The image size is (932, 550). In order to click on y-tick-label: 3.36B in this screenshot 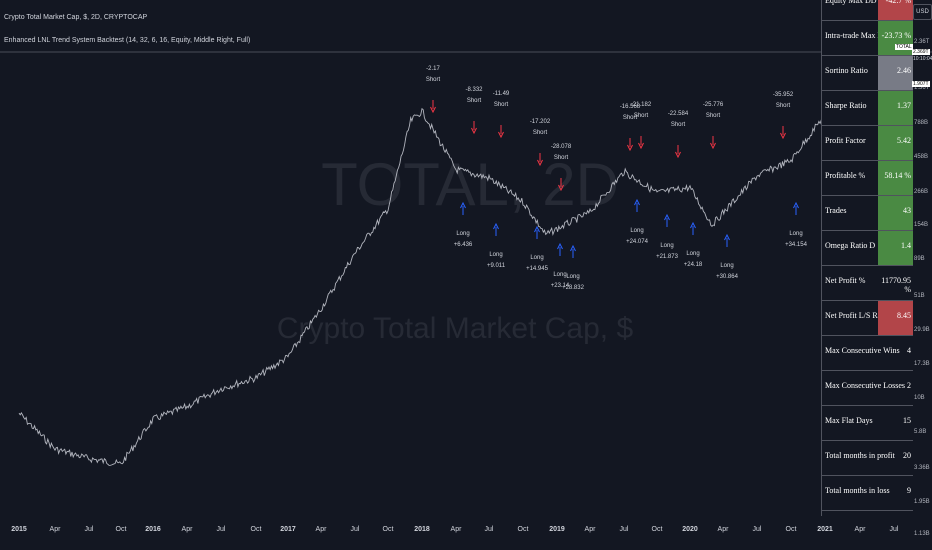, I will do `click(922, 468)`.